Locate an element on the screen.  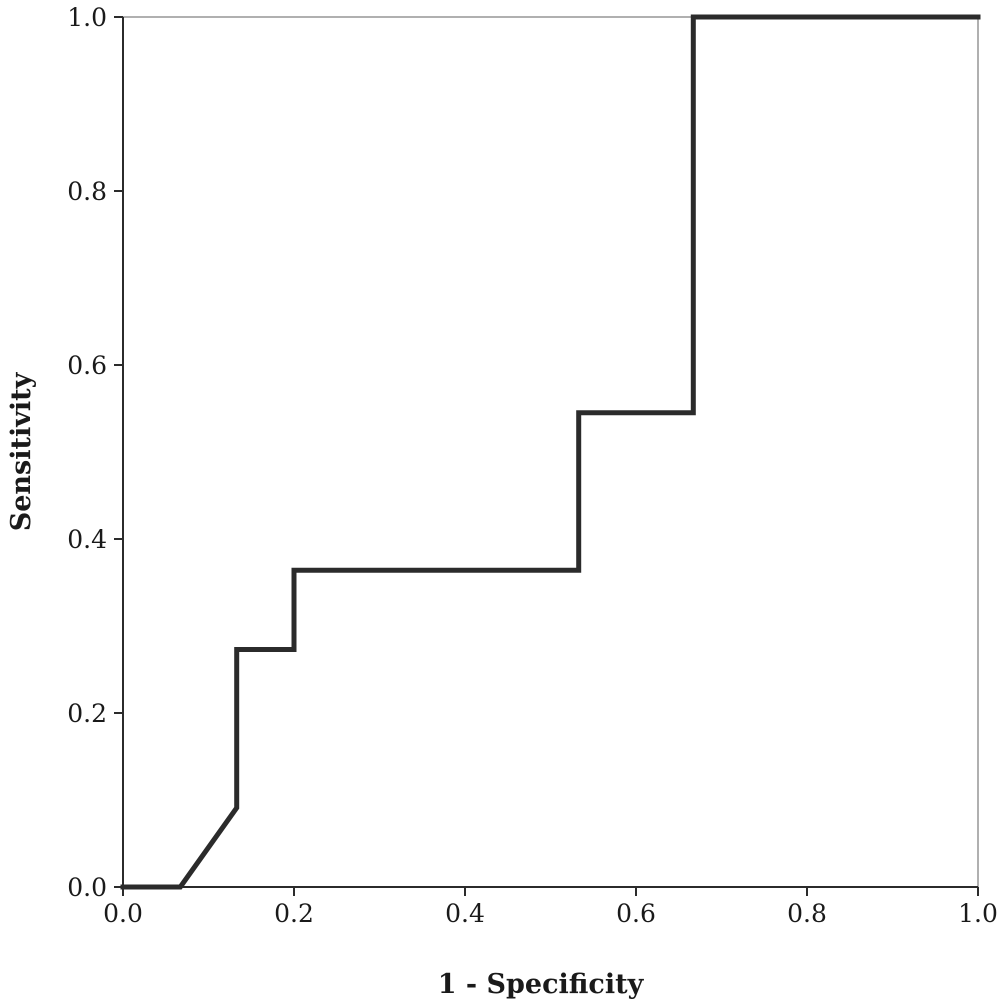
x-tick-label: 0.0 is located at coordinates (123, 913).